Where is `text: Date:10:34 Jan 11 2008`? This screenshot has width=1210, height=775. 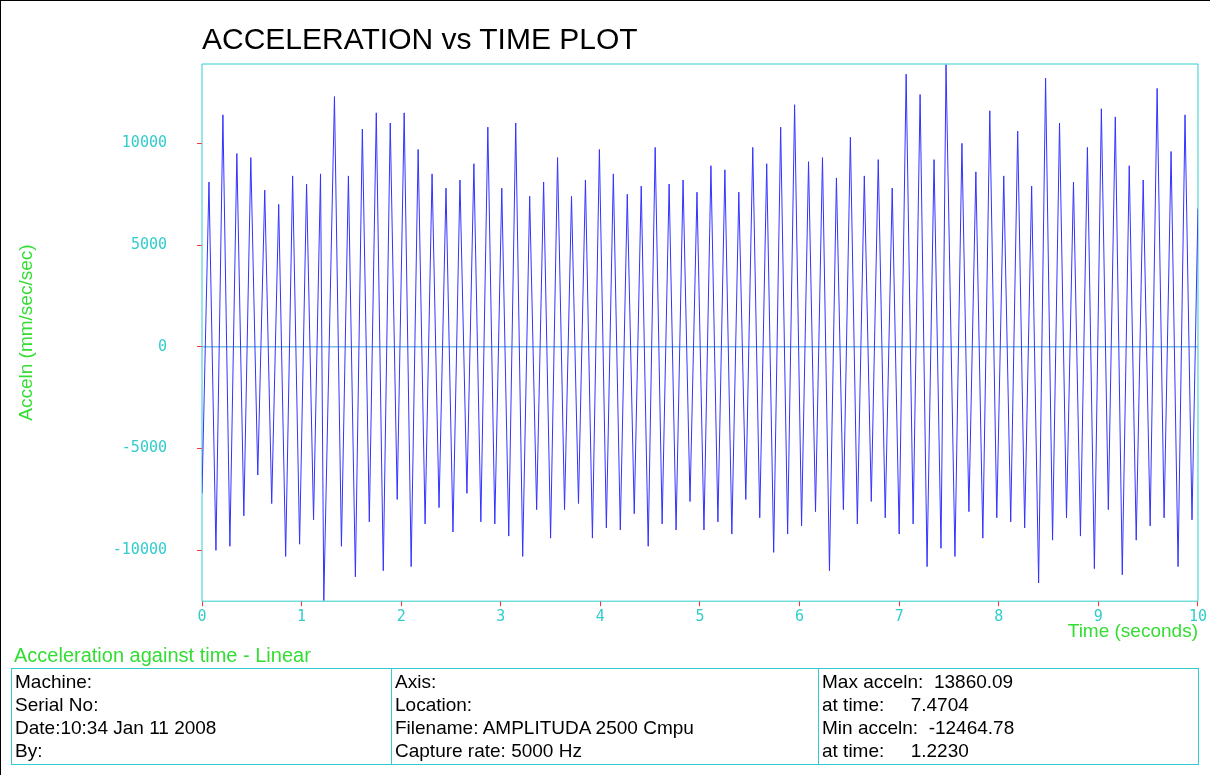
text: Date:10:34 Jan 11 2008 is located at coordinates (116, 727).